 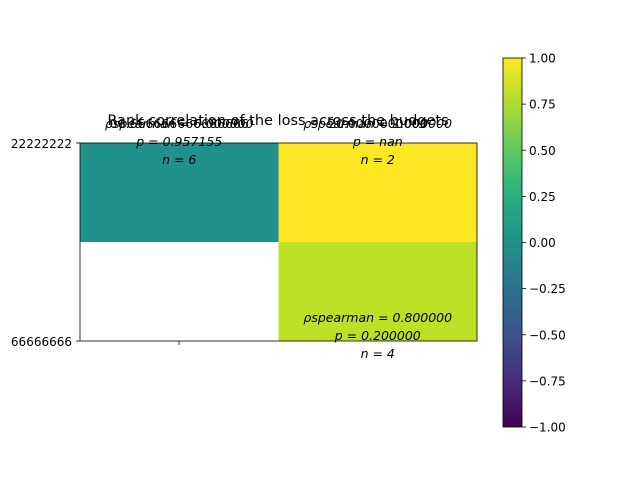 I want to click on y-tick-label: 22222222, so click(x=41, y=144).